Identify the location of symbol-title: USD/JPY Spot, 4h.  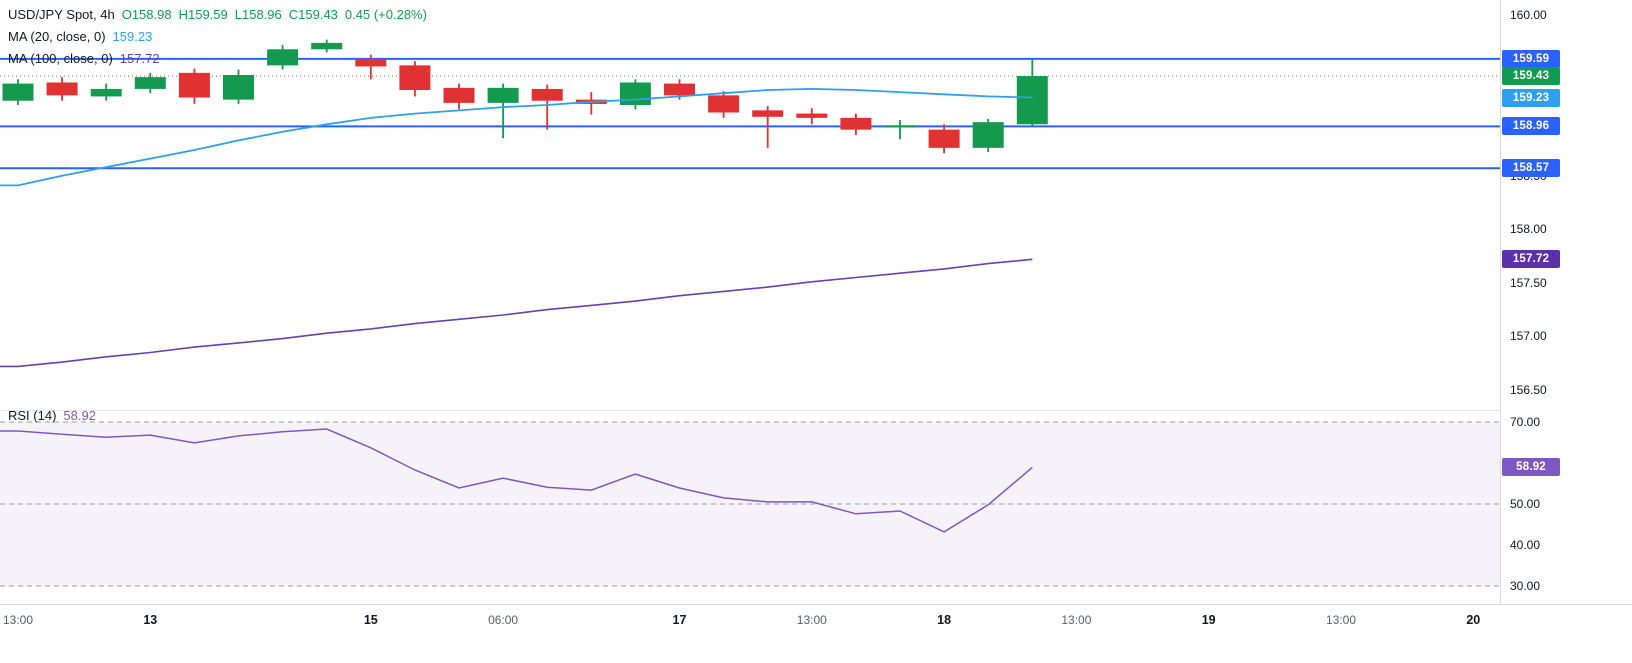
(61, 14).